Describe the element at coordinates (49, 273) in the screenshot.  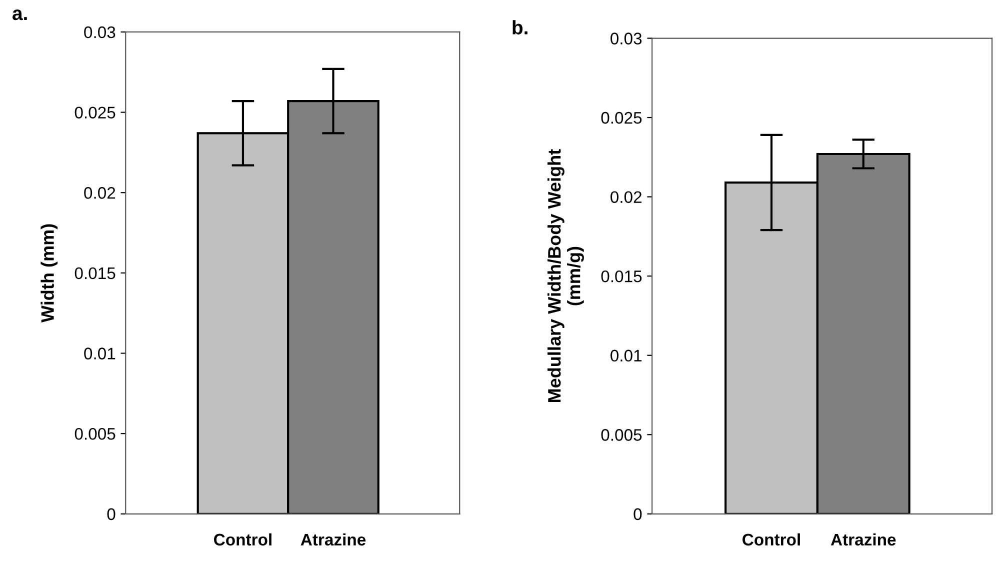
I see `y-axis-title: Width (mm)` at that location.